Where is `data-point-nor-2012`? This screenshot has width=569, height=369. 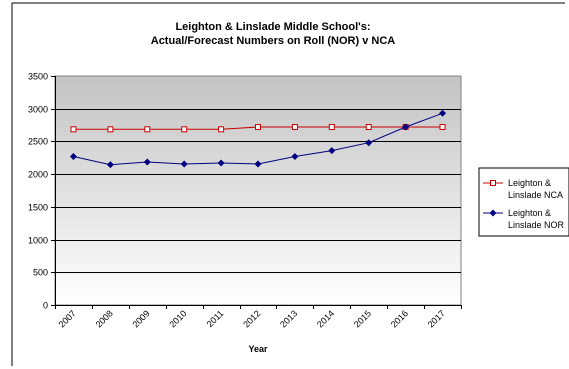 data-point-nor-2012 is located at coordinates (258, 164).